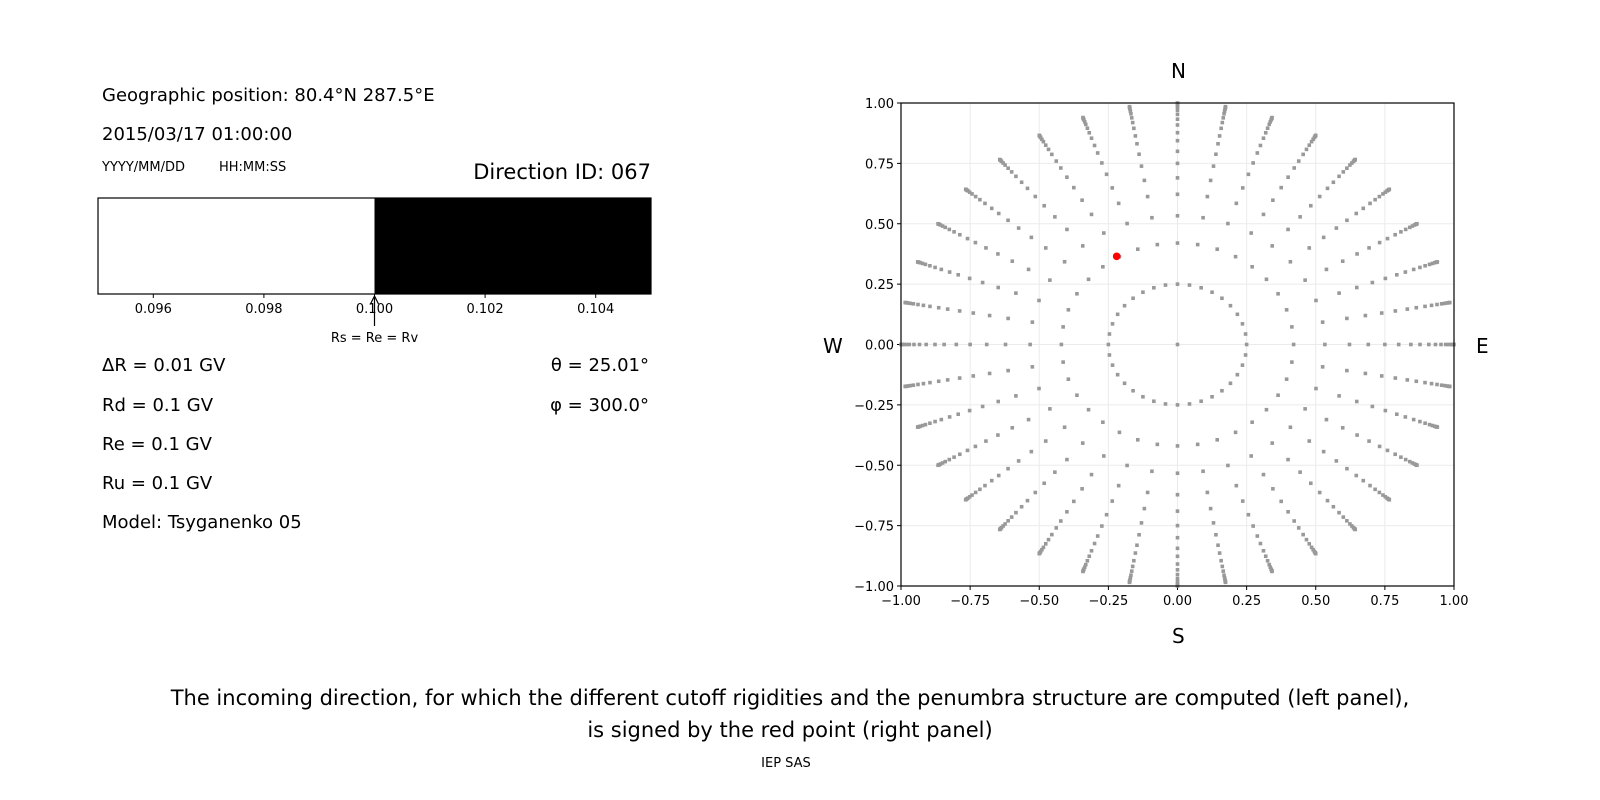 The image size is (1600, 800). What do you see at coordinates (1177, 601) in the screenshot?
I see `x-tick-label: 0.00` at bounding box center [1177, 601].